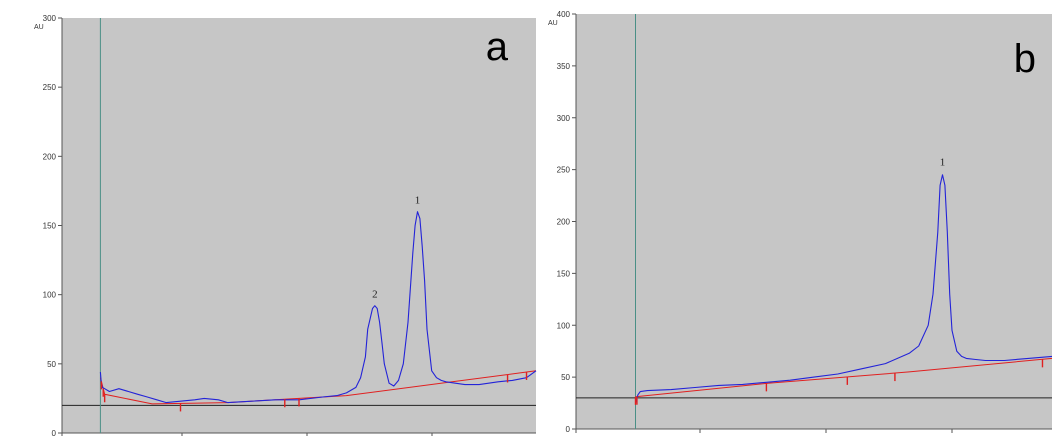 Image resolution: width=1053 pixels, height=436 pixels. I want to click on panel-label: b, so click(1025, 59).